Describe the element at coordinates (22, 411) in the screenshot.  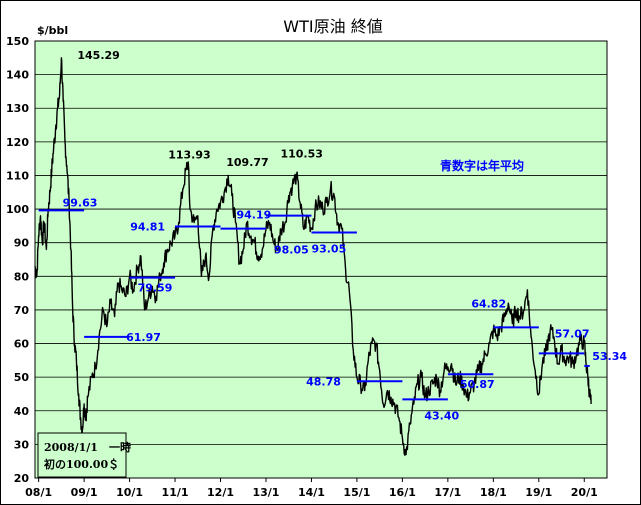
I see `y-tick-label: 40` at that location.